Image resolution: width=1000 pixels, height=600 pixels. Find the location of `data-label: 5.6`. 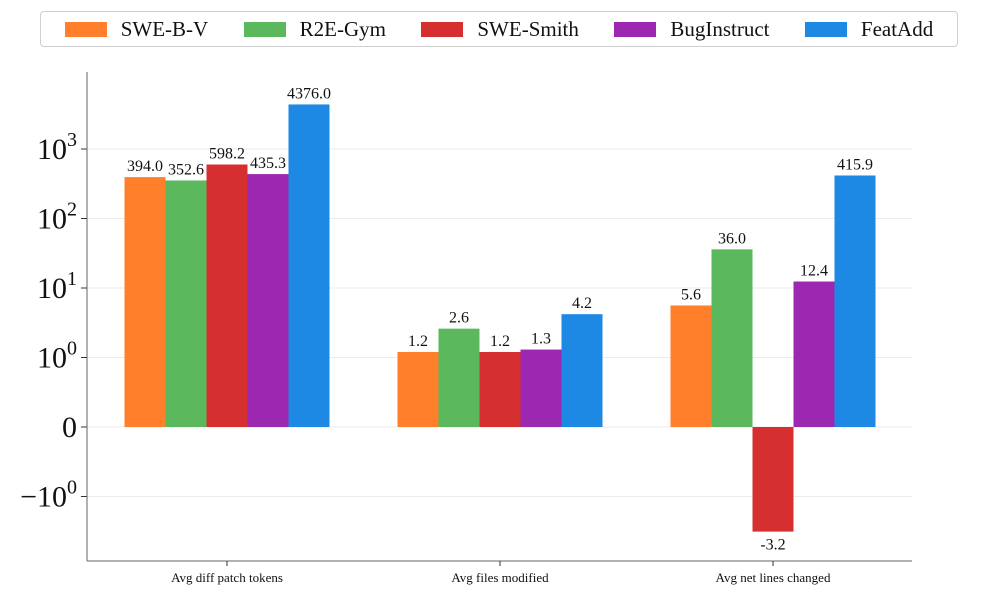

data-label: 5.6 is located at coordinates (691, 295).